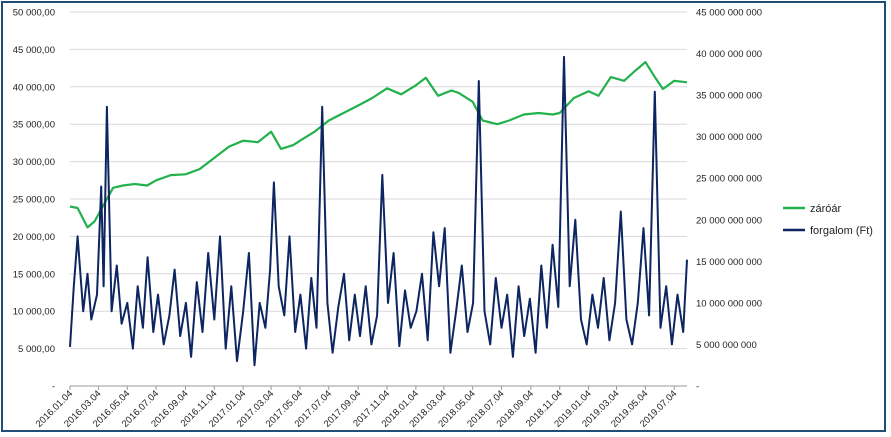  What do you see at coordinates (34, 13) in the screenshot?
I see `y-left-tick-label: 50 000,00` at bounding box center [34, 13].